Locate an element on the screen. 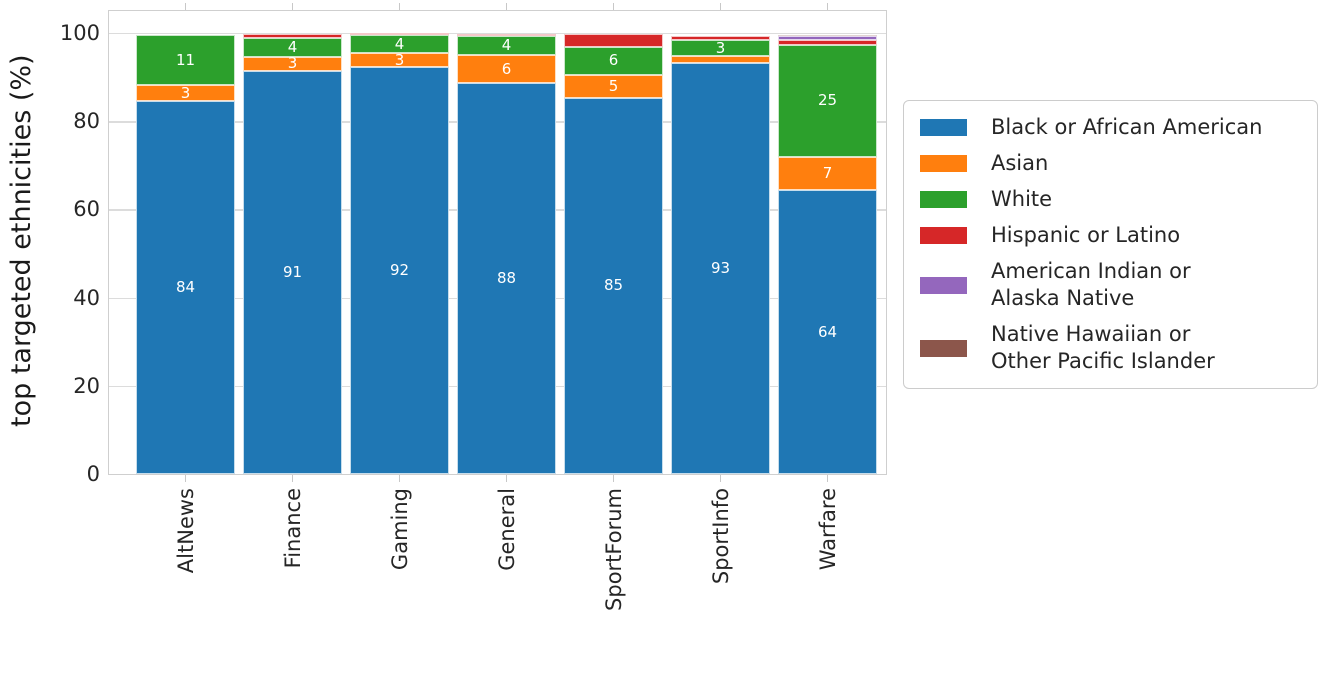 This screenshot has width=1329, height=684. bar-segment-altnews: 84 is located at coordinates (185, 287).